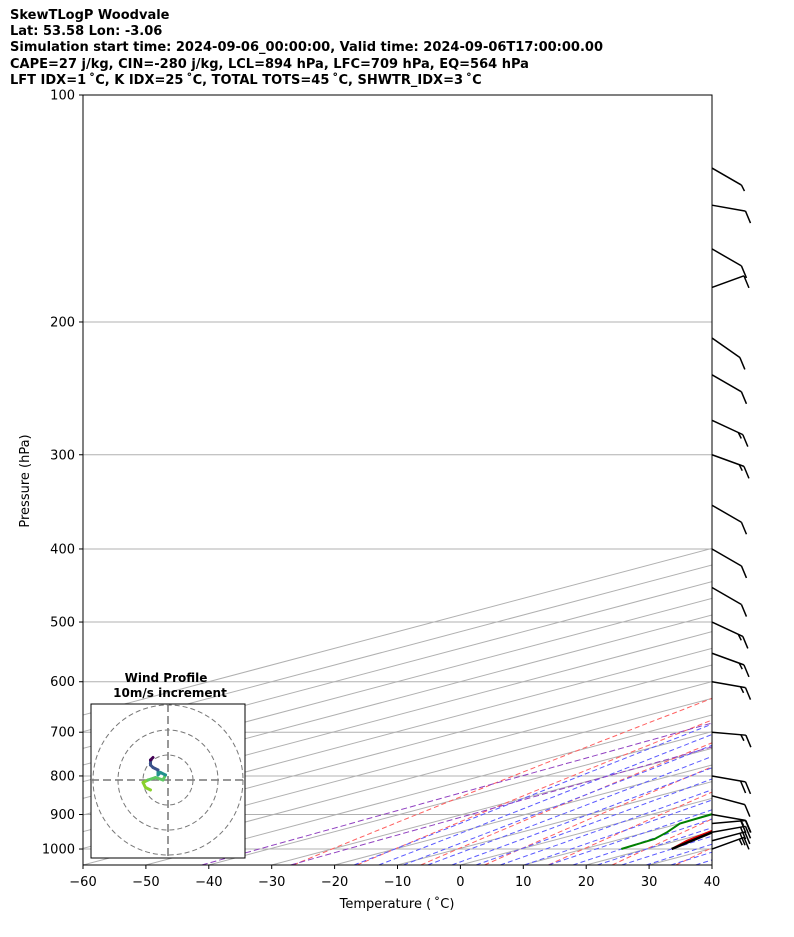 The height and width of the screenshot is (937, 794). I want to click on x-tick-label: −20, so click(334, 882).